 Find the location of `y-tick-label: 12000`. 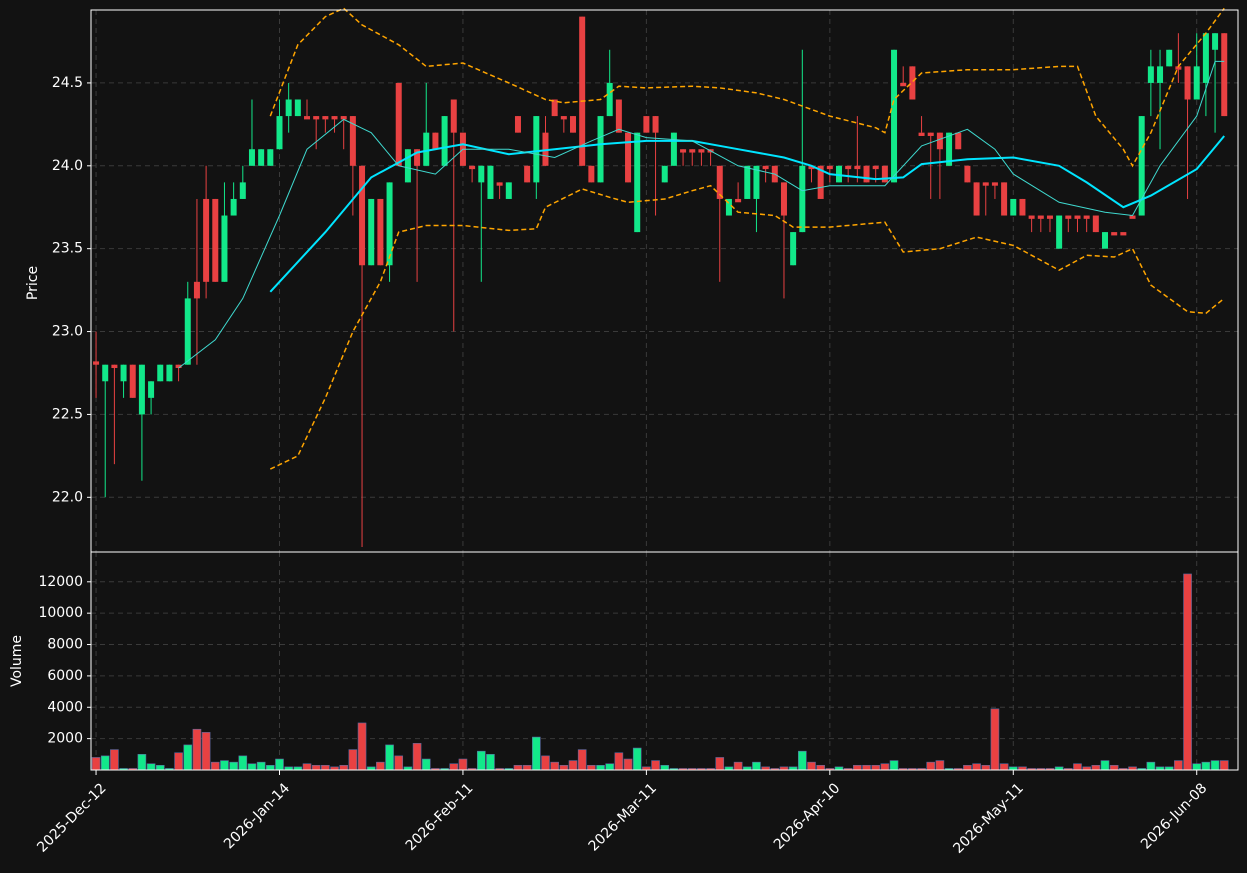

y-tick-label: 12000 is located at coordinates (60, 582).